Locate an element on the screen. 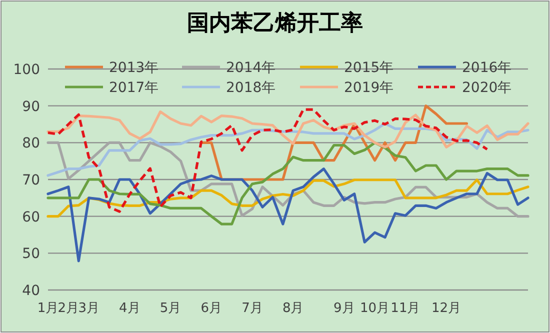 Image resolution: width=550 pixels, height=333 pixels. y-tick-label: 90 is located at coordinates (31, 106).